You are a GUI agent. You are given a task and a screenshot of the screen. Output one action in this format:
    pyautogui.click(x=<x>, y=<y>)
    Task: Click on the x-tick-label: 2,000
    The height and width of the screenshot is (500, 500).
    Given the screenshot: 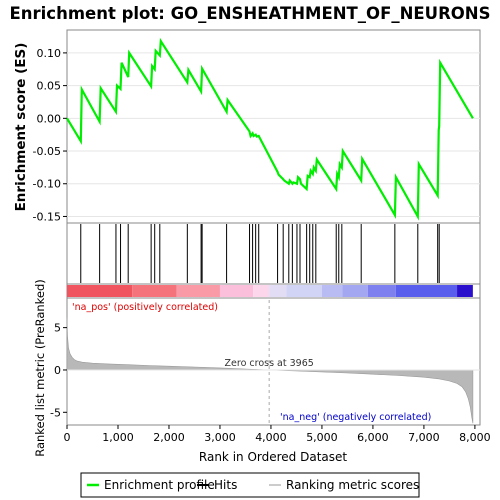 What is the action you would take?
    pyautogui.click(x=169, y=437)
    